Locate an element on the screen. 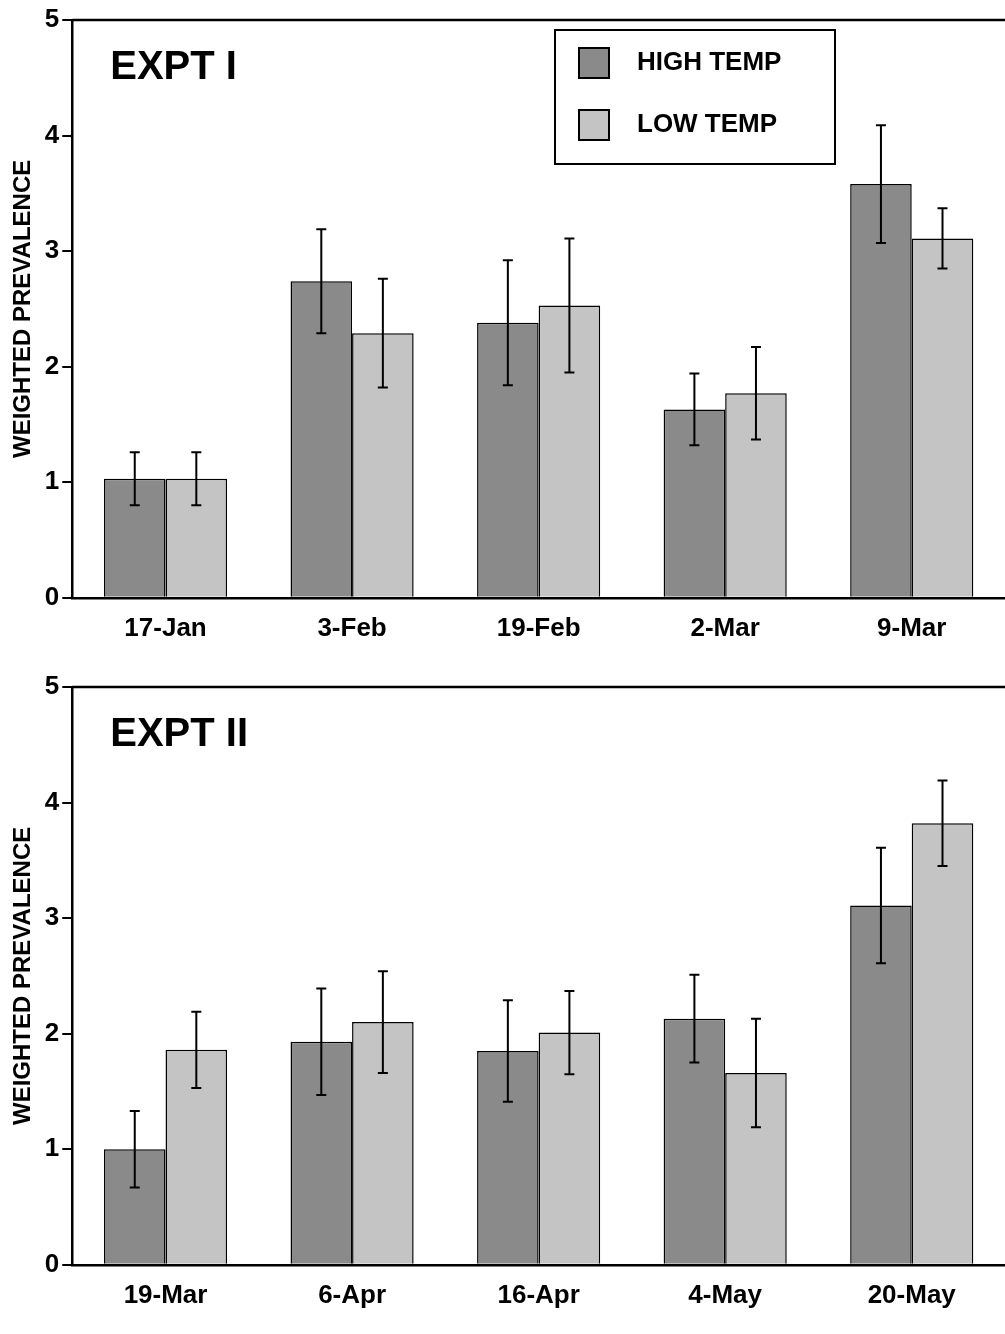 This screenshot has height=1334, width=1005. x-tick-label: 16-Apr is located at coordinates (538, 1293).